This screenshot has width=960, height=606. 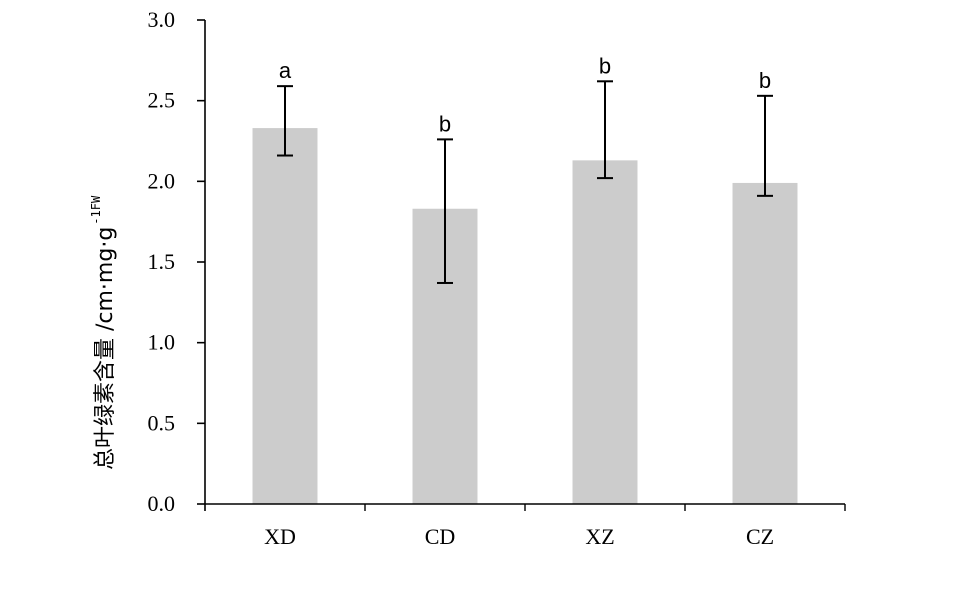 I want to click on y-tick-label: 3.0, so click(x=162, y=19).